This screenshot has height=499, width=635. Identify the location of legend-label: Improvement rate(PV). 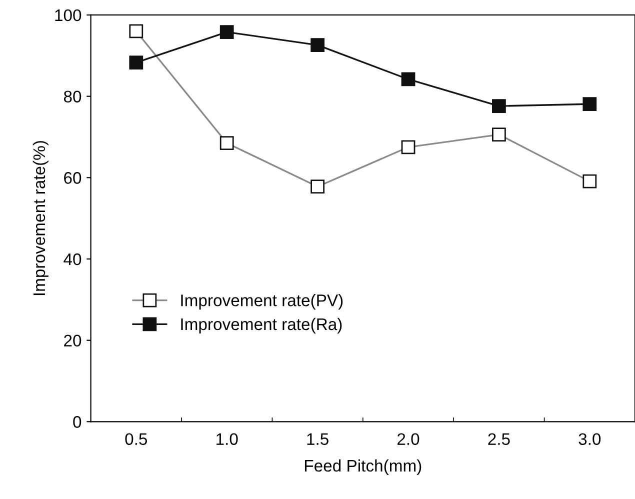
(262, 302).